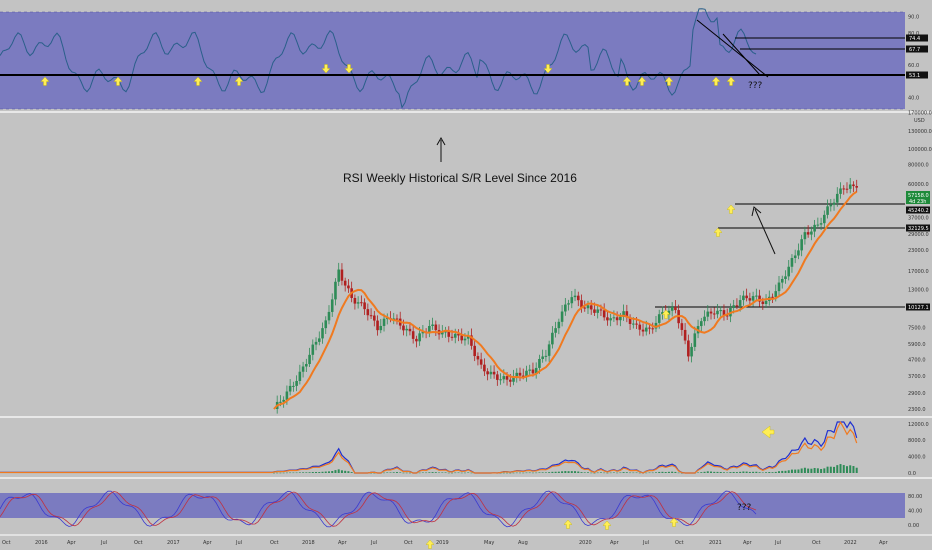  Describe the element at coordinates (917, 377) in the screenshot. I see `price-tick-label: 3700.0` at that location.